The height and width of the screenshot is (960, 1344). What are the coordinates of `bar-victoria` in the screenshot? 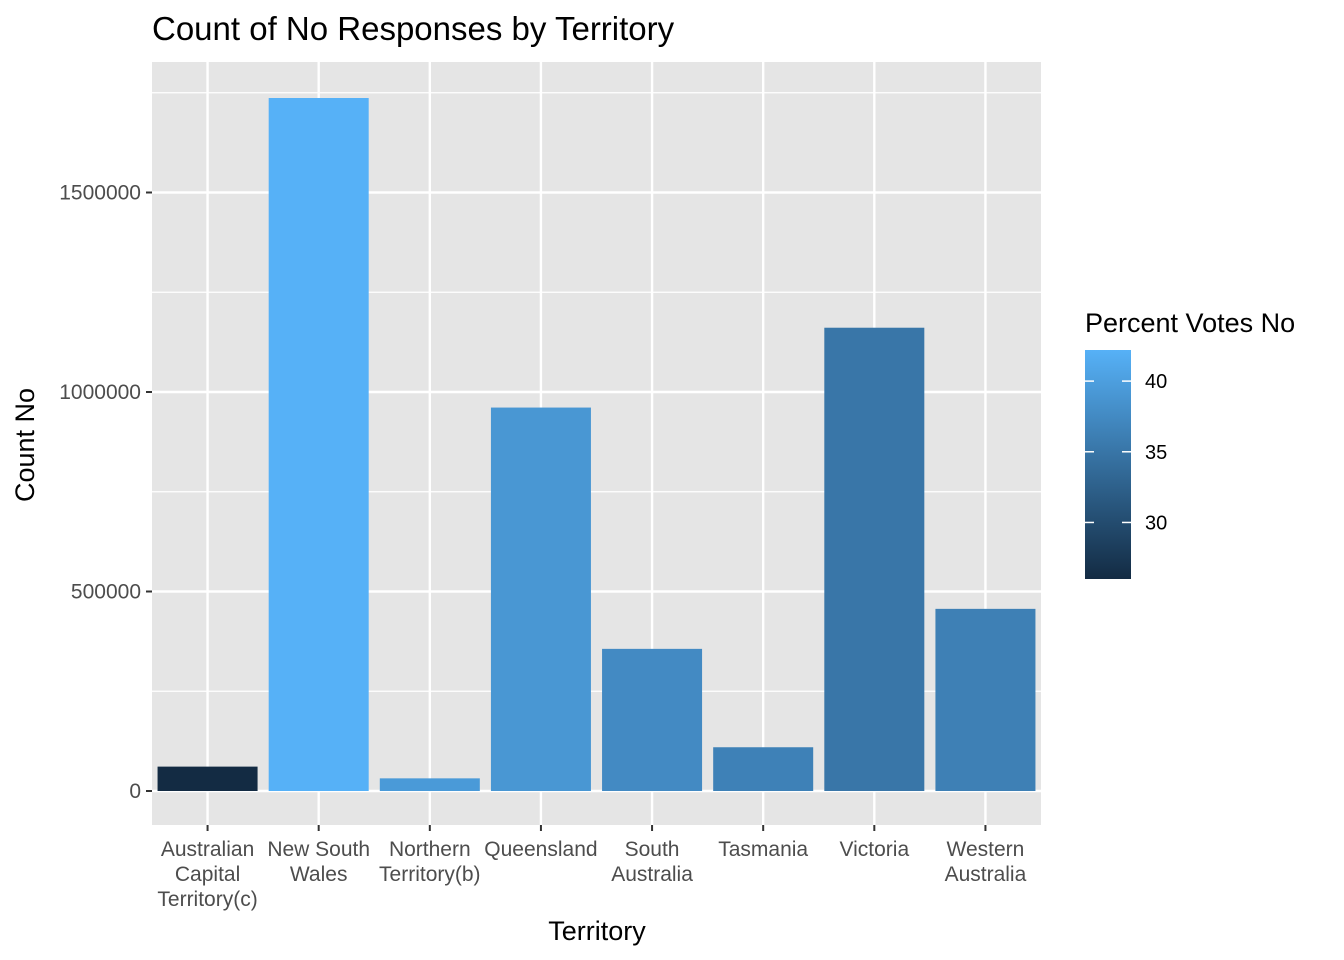 It's located at (874, 559).